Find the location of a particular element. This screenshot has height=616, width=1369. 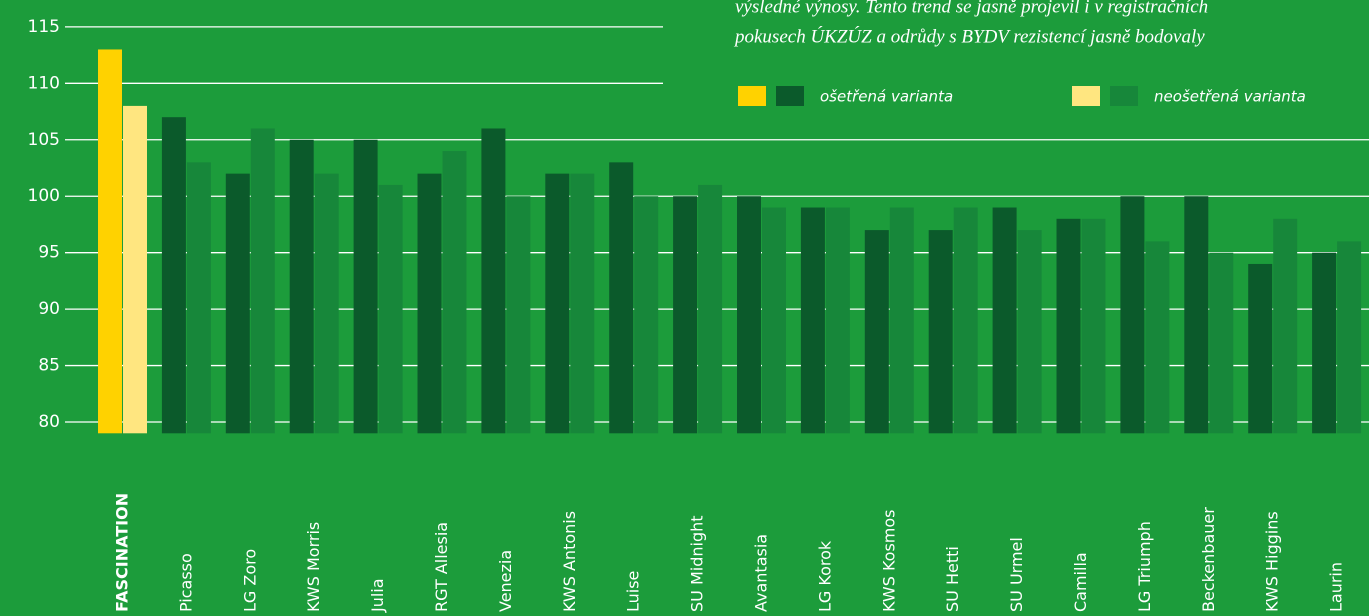

x-tick-label: Picasso is located at coordinates (185, 582).